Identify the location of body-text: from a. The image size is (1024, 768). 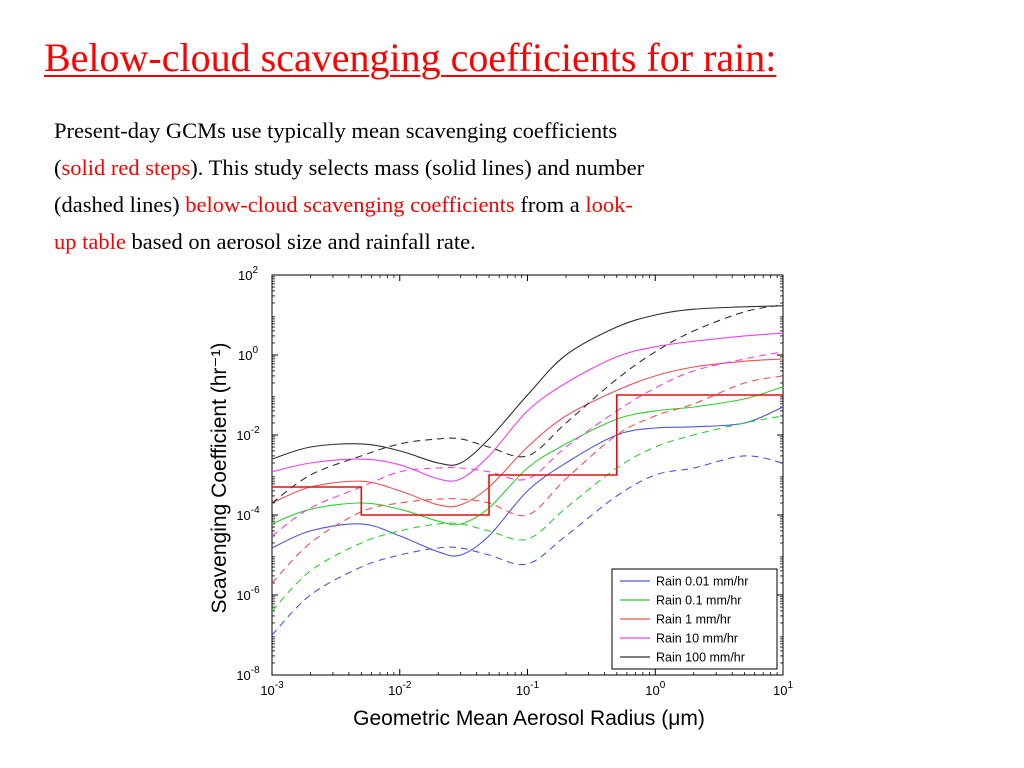
(550, 204).